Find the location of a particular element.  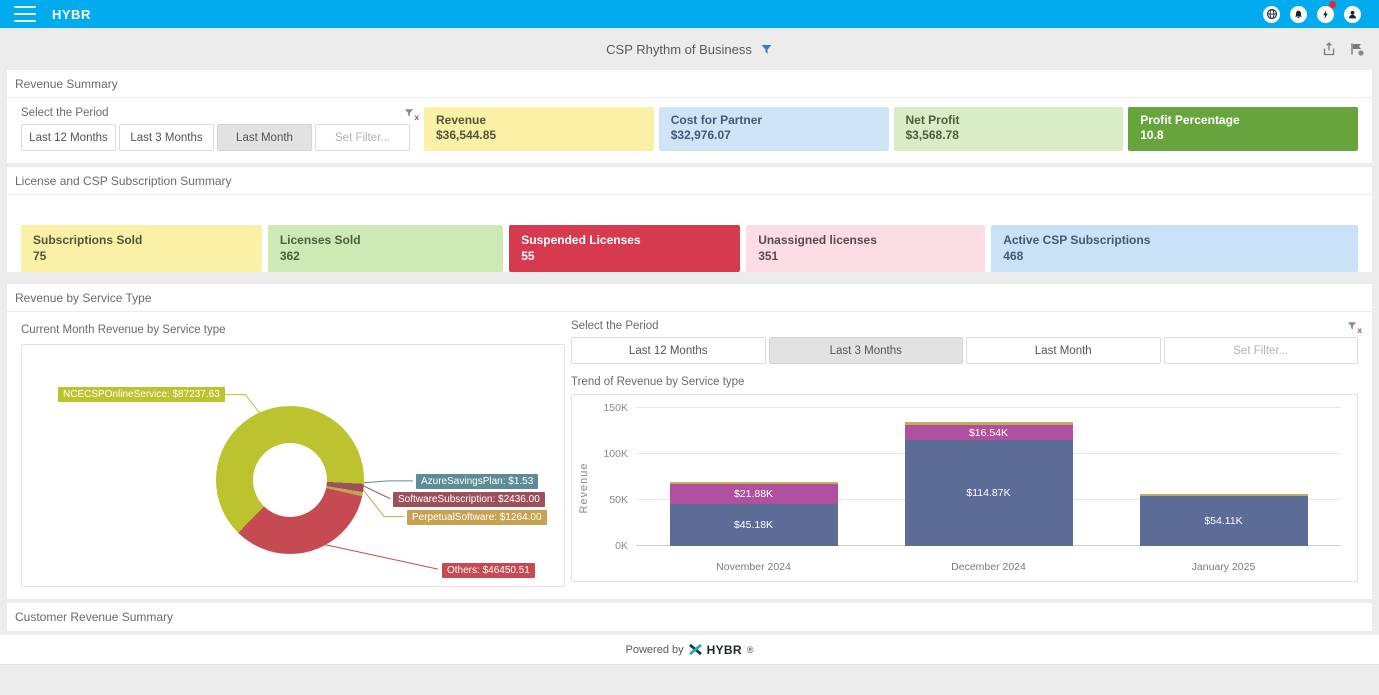

kpi-card-value: 10.8 is located at coordinates (1152, 135).